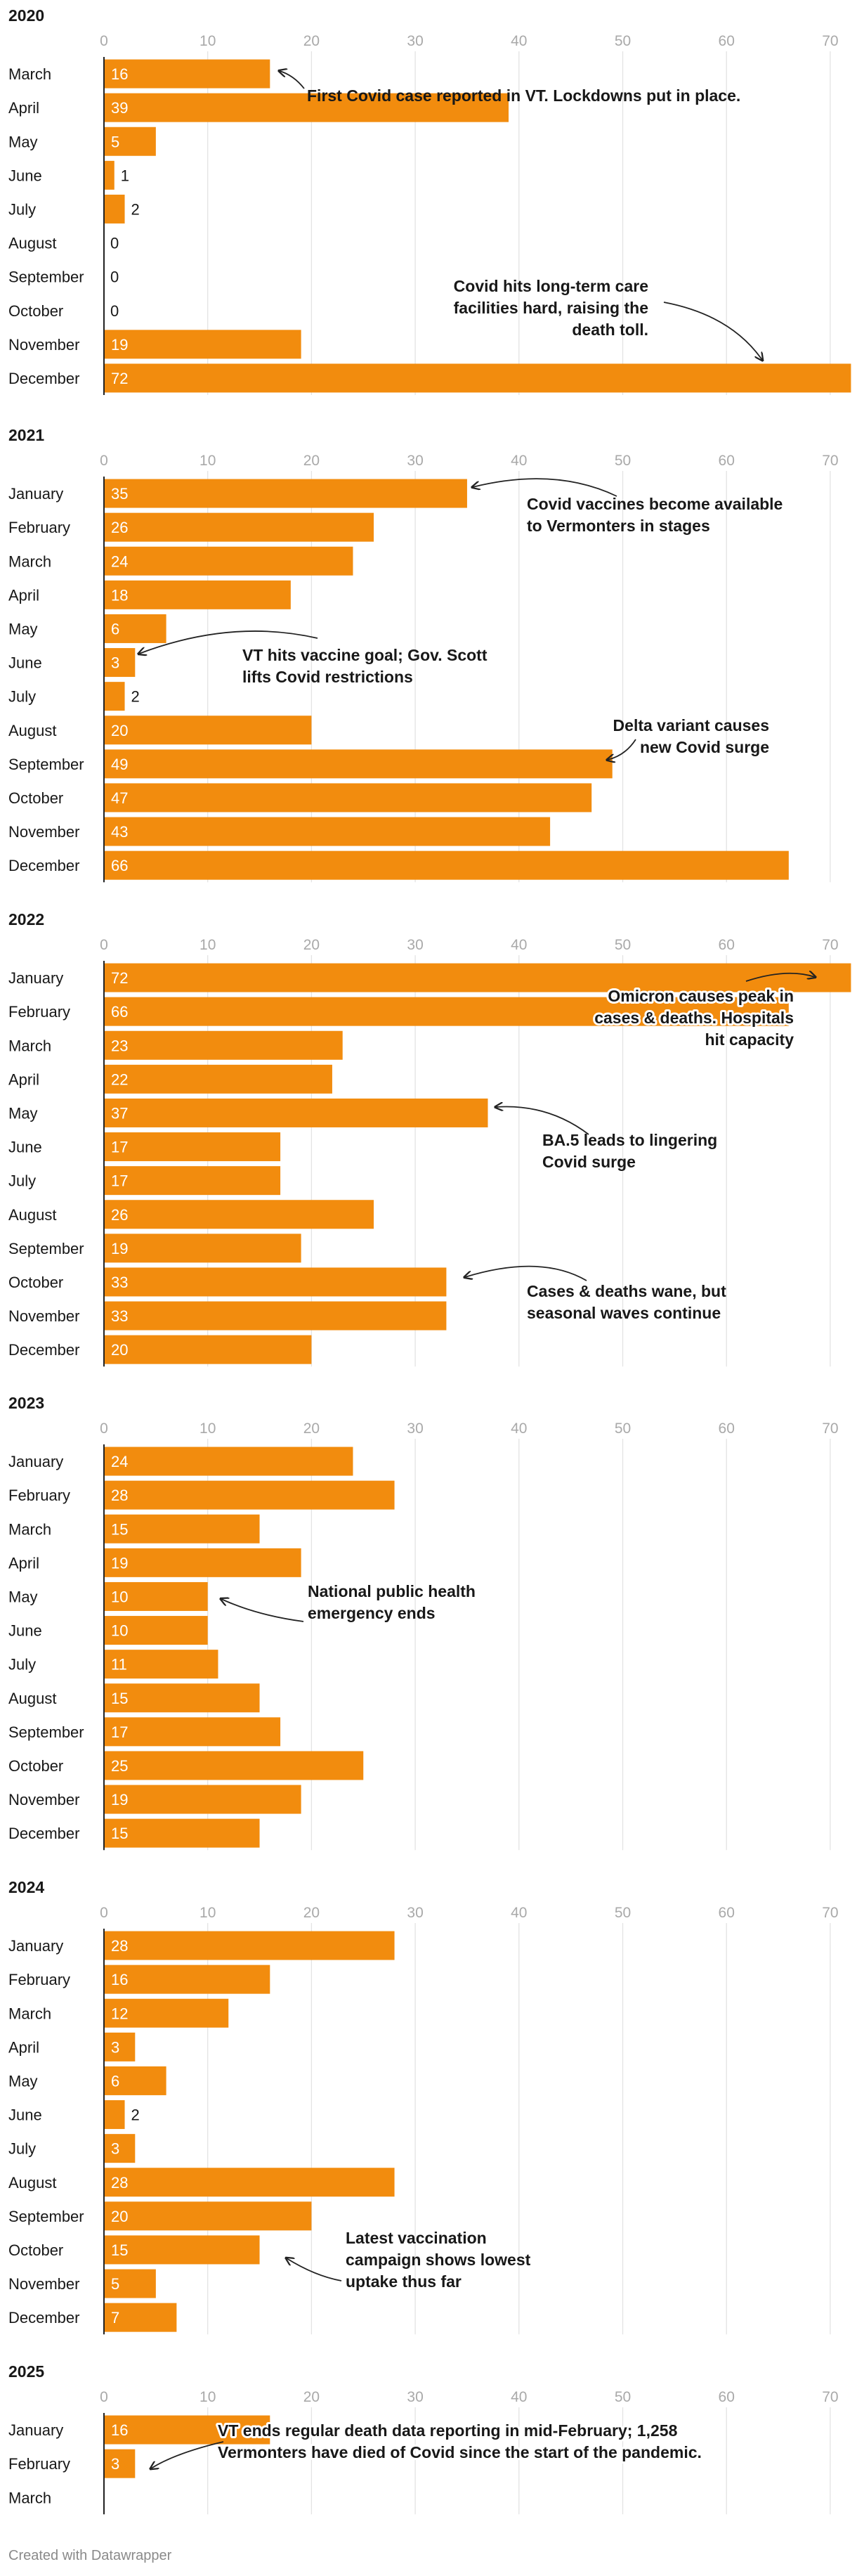  Describe the element at coordinates (120, 1215) in the screenshot. I see `data-label: 26` at that location.